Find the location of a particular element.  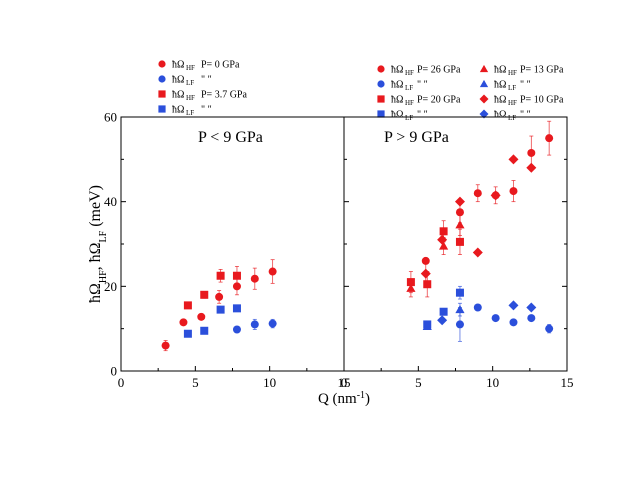

series-diamond-lf is located at coordinates (487, 313).